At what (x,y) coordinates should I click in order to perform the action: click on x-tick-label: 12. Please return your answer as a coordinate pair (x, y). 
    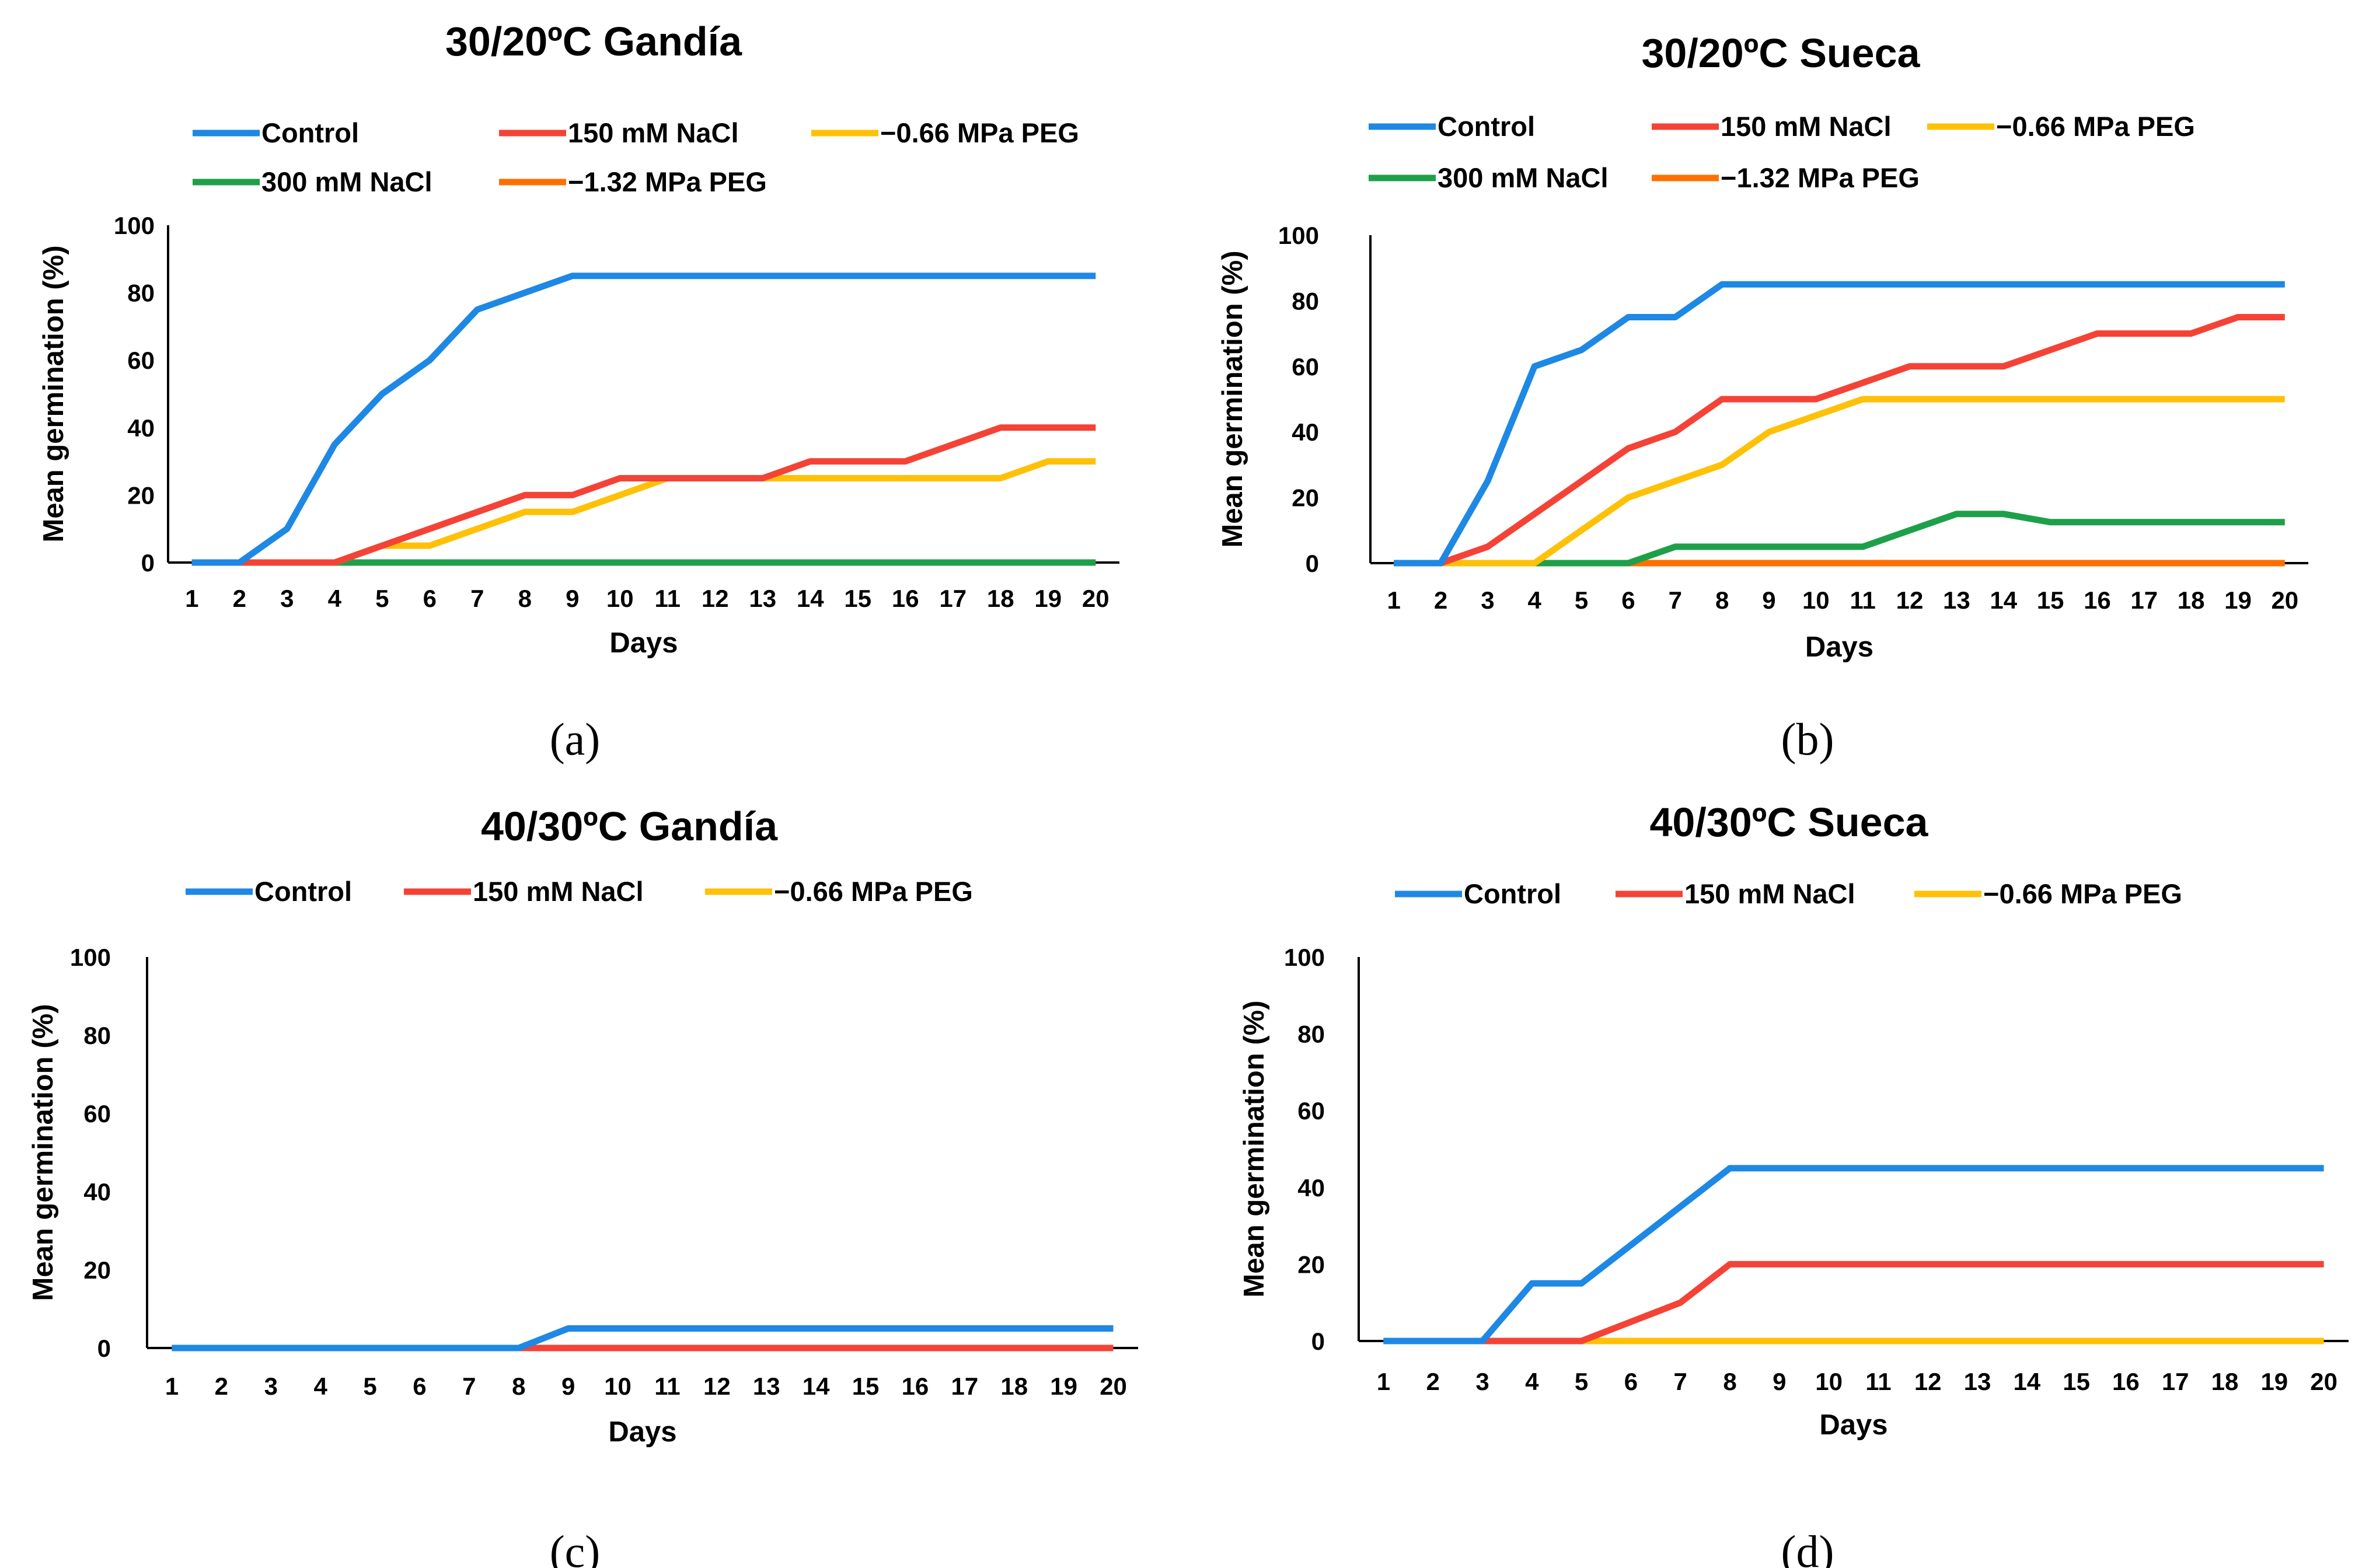
    Looking at the image, I should click on (717, 1386).